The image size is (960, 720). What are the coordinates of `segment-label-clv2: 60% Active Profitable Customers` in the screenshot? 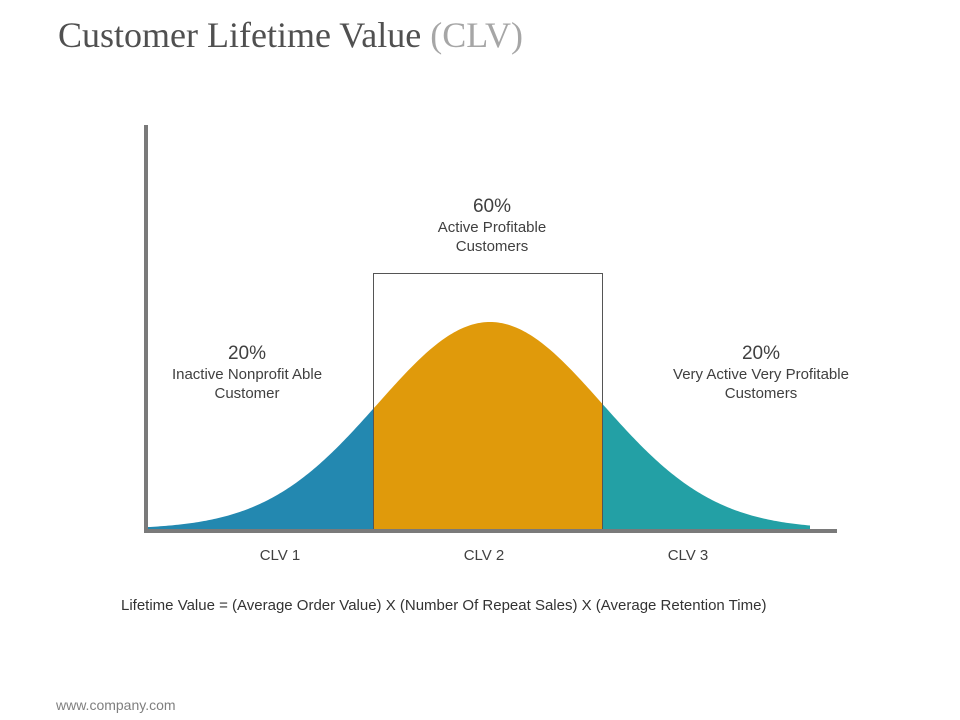 It's located at (492, 226).